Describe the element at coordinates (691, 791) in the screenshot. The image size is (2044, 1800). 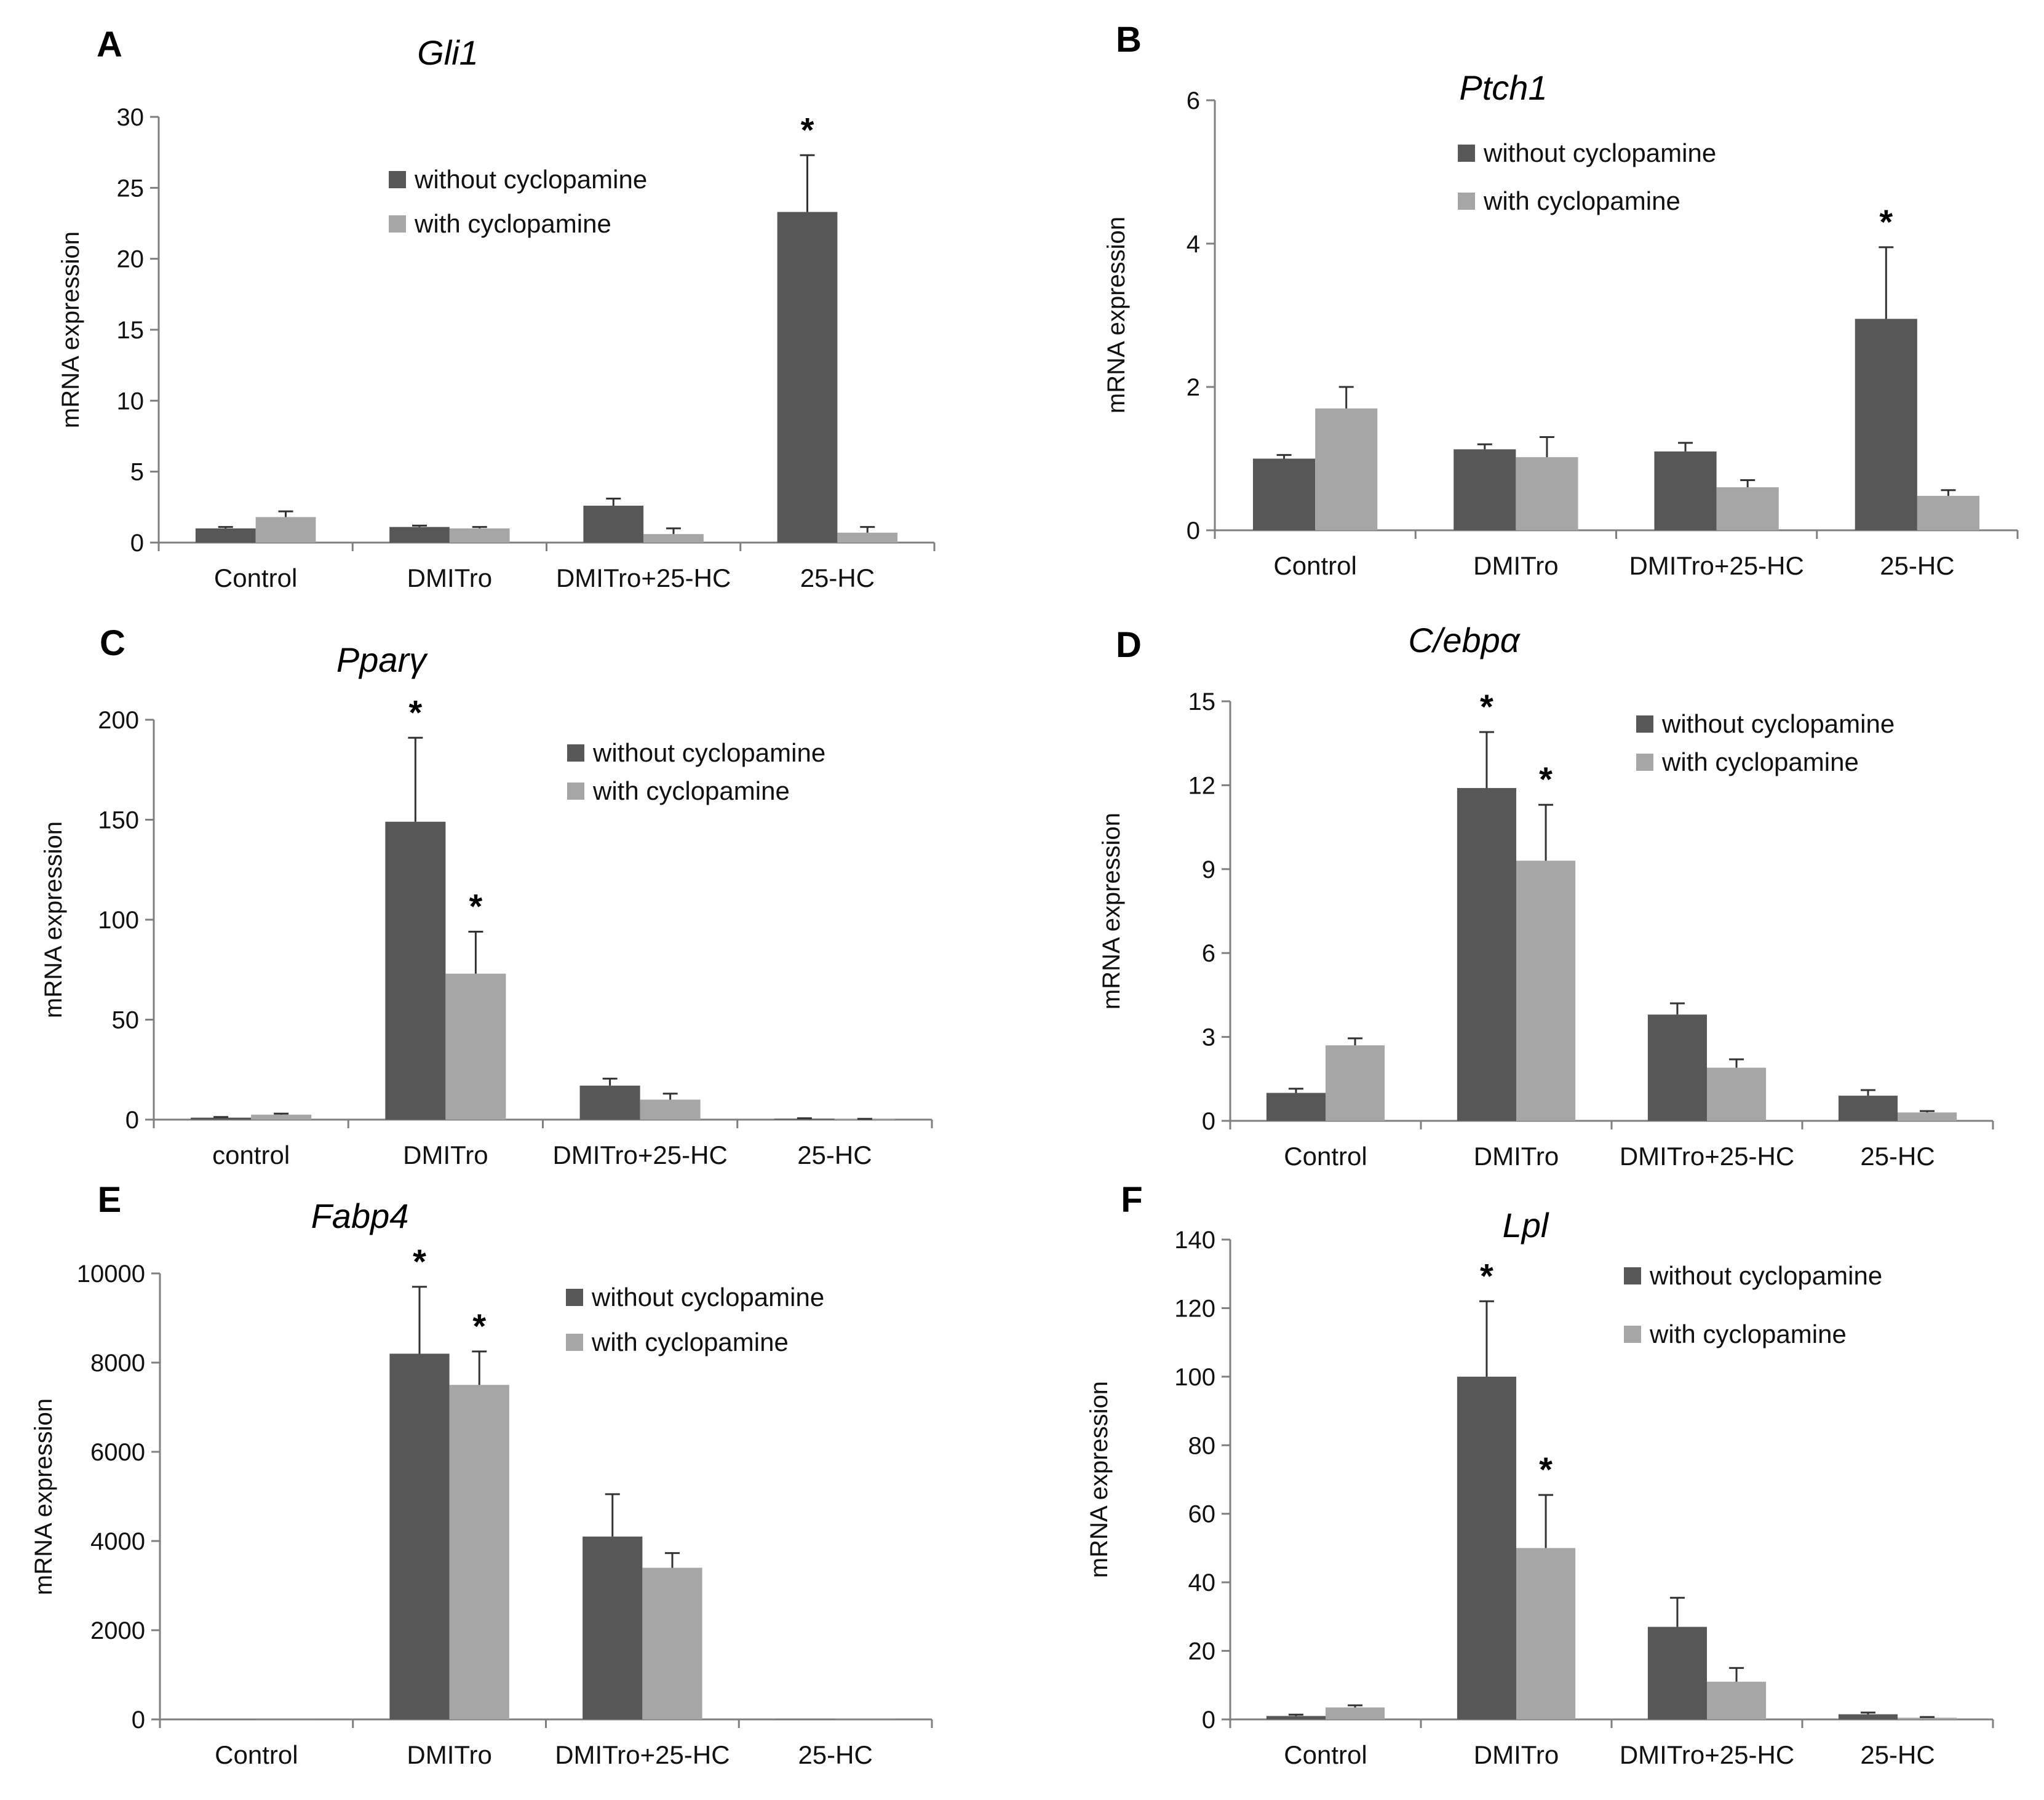
I see `legend-label: with cyclopamine` at that location.